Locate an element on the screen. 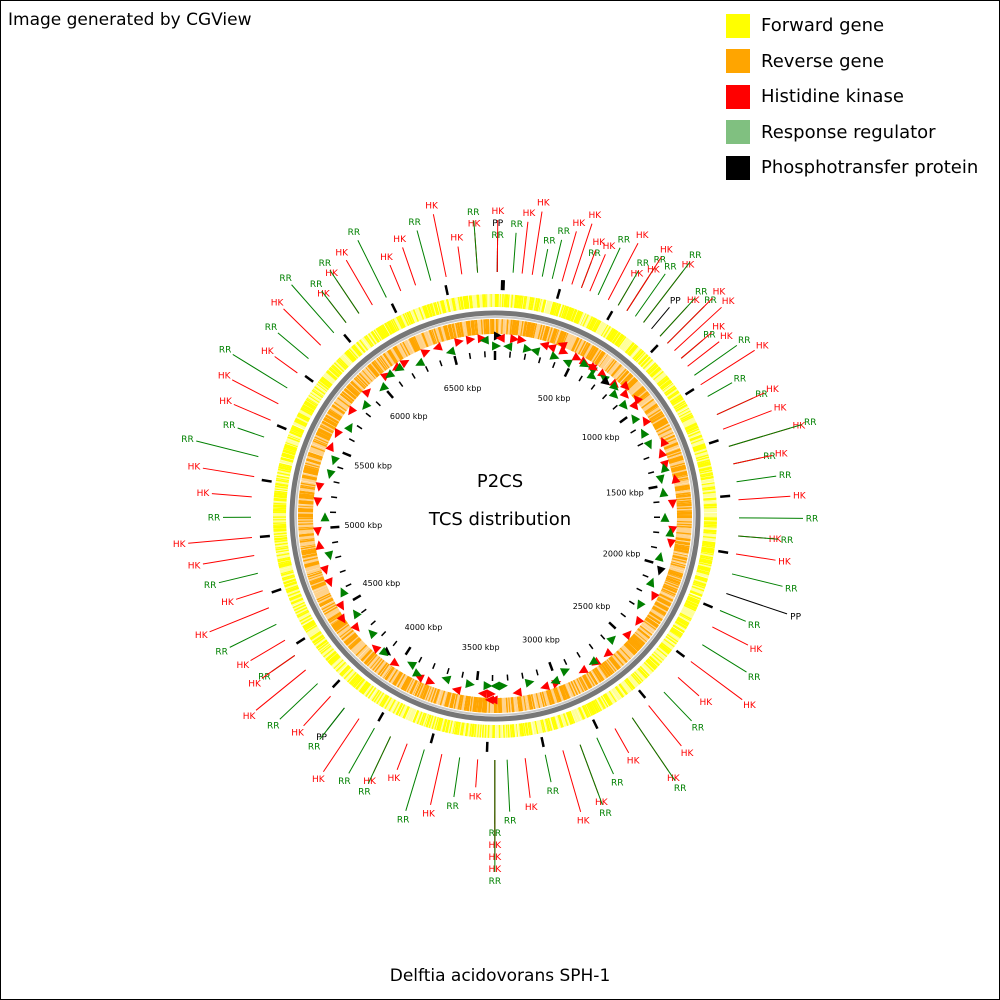 This screenshot has height=1000, width=1000. annotation-label: RR is located at coordinates (740, 379).